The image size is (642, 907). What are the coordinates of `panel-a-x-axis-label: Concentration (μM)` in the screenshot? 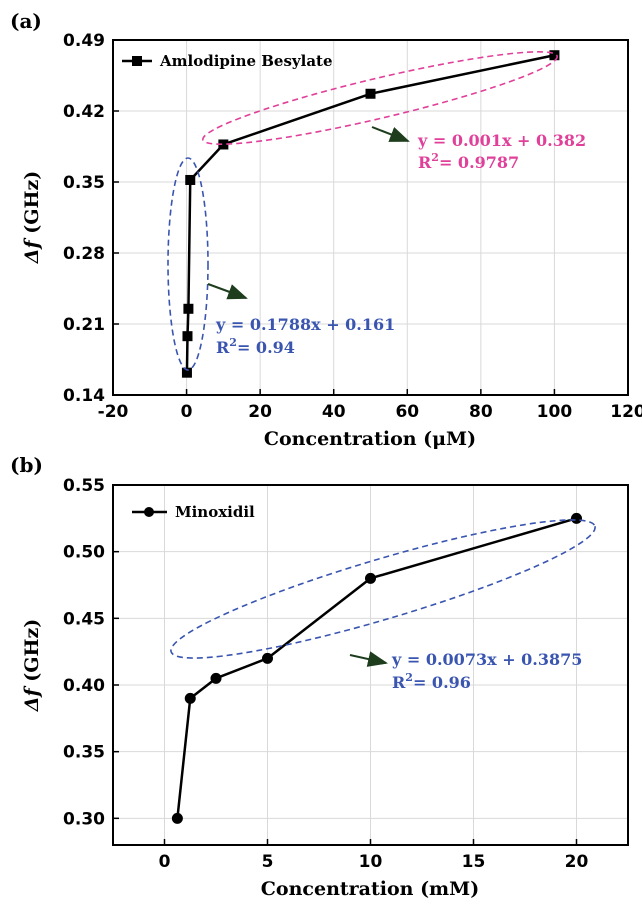 It's located at (370, 439).